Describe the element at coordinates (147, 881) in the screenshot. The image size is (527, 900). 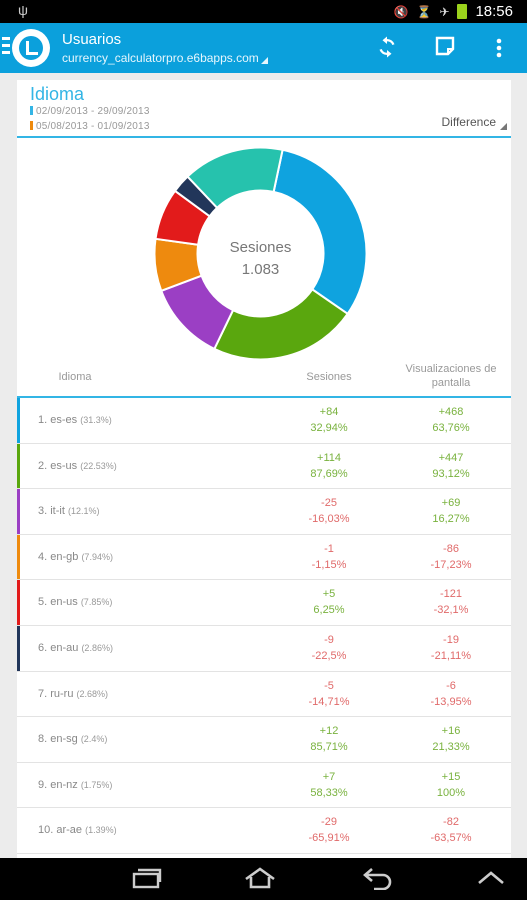
I see `recent-apps-icon` at that location.